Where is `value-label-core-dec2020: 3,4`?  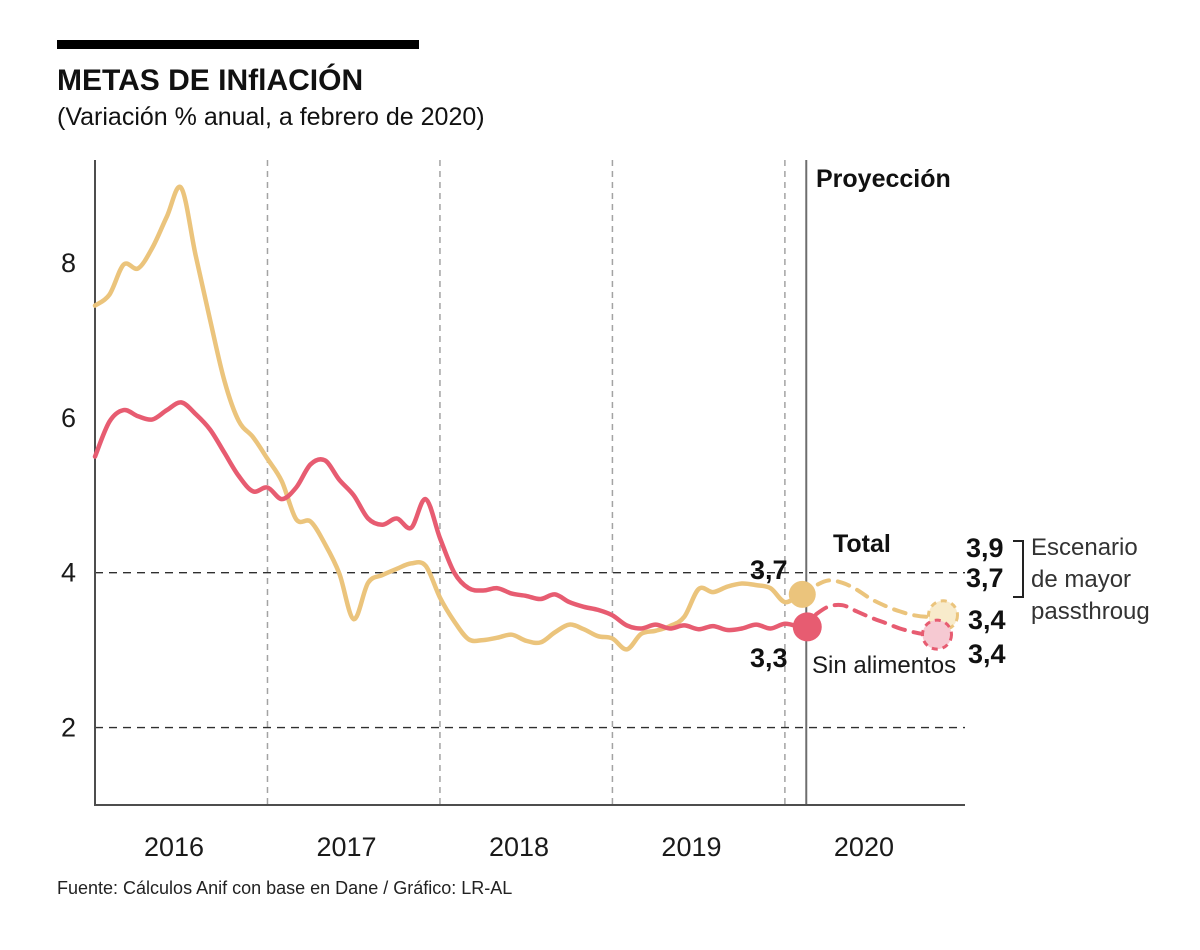 value-label-core-dec2020: 3,4 is located at coordinates (987, 654).